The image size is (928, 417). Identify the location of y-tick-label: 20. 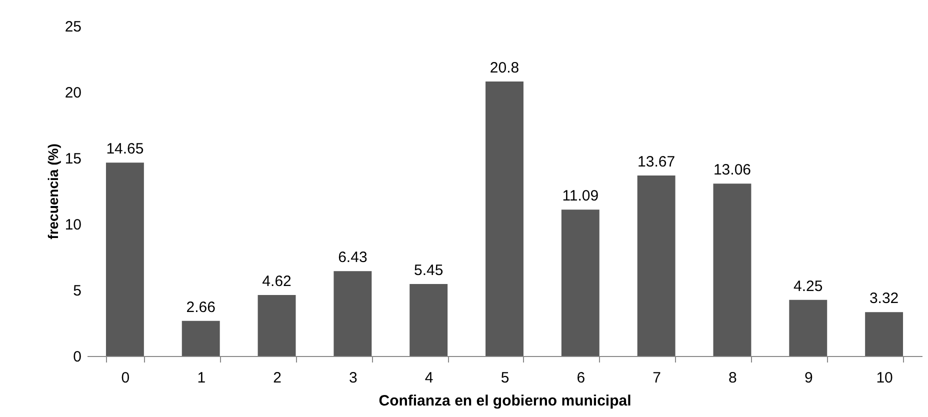
(73, 93).